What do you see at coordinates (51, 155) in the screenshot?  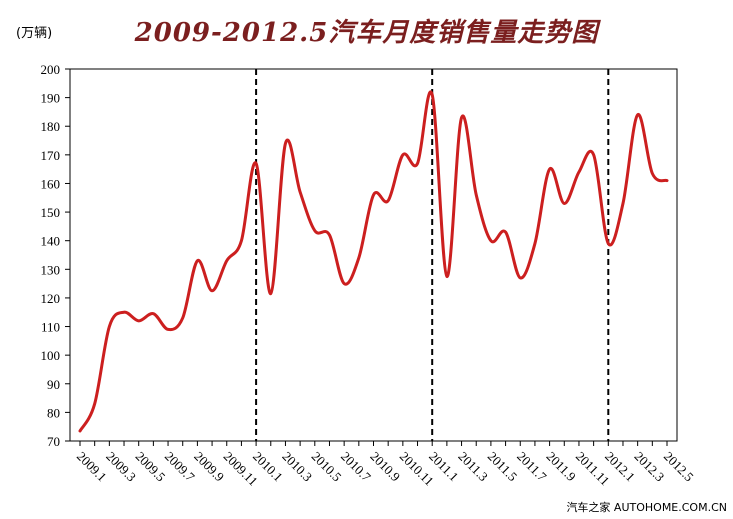 I see `y-tick-label: 170` at bounding box center [51, 155].